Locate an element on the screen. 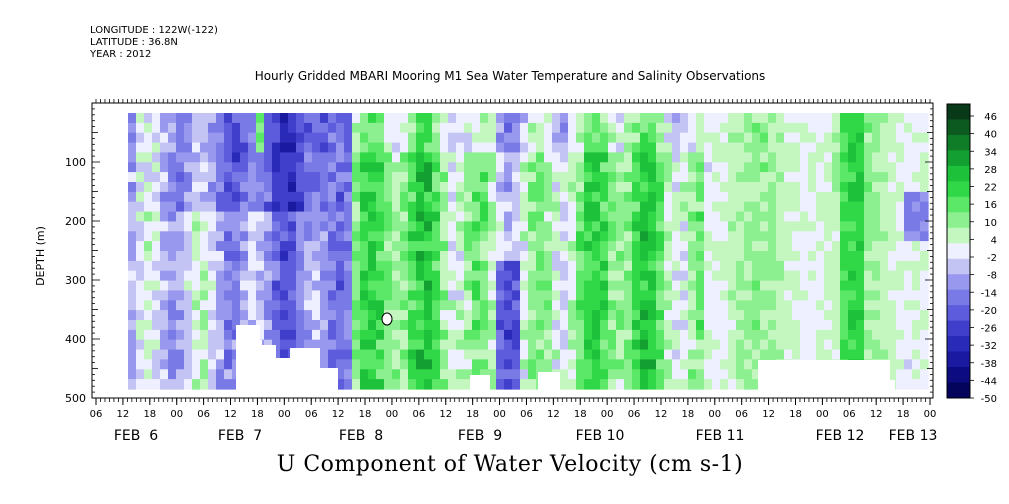 The height and width of the screenshot is (504, 1009). y-tick-label: 100 is located at coordinates (75, 162).